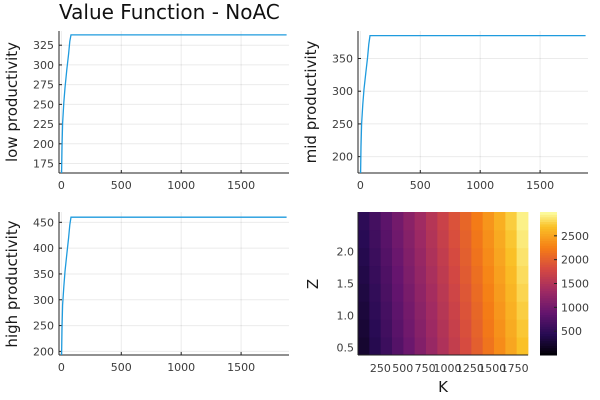  Describe the element at coordinates (420, 185) in the screenshot. I see `x-tick-label: 500` at that location.